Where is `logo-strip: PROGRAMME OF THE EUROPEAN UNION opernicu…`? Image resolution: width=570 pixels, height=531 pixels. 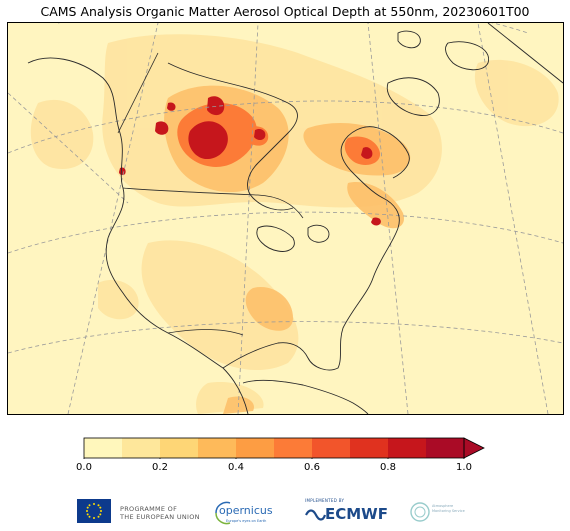
logo-strip: PROGRAMME OF THE EUROPEAN UNION opernicu… is located at coordinates (285, 513).